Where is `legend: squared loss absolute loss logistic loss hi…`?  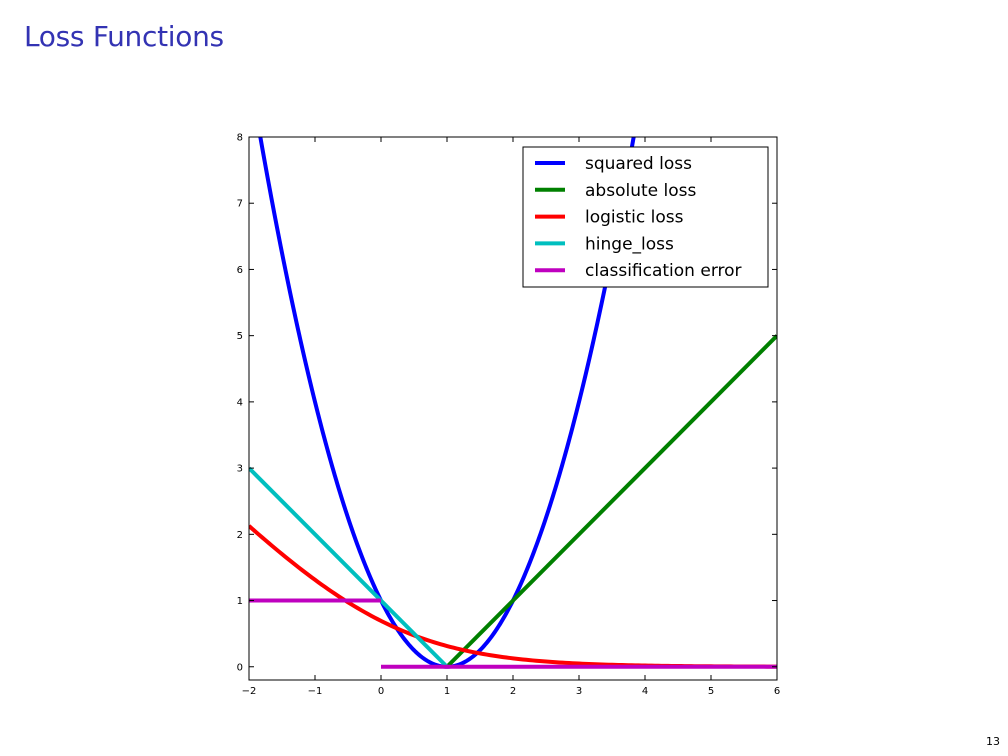 legend: squared loss absolute loss logistic loss hi… is located at coordinates (645, 217).